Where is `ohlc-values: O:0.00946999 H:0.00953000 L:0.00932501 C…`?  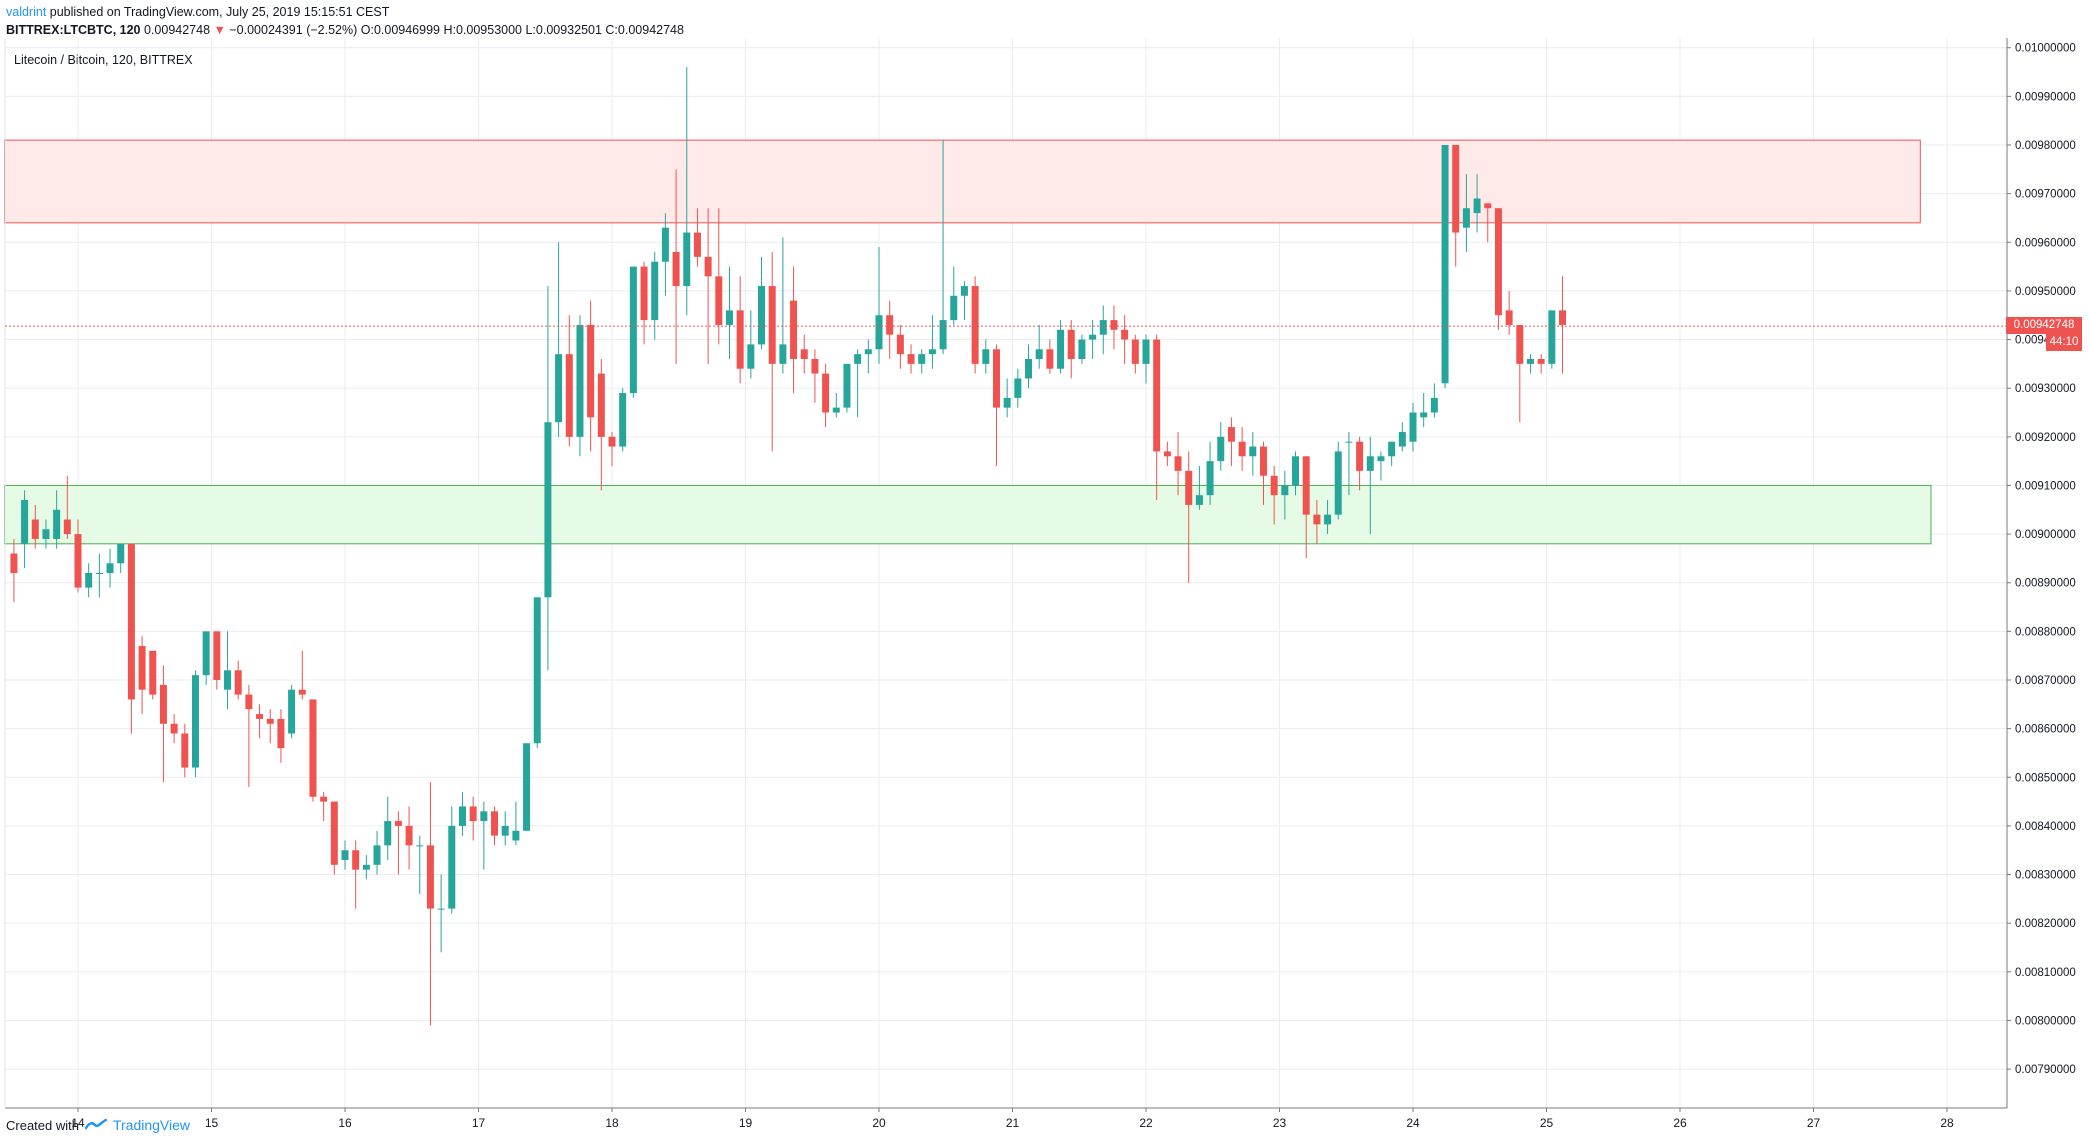
ohlc-values: O:0.00946999 H:0.00953000 L:0.00932501 C… is located at coordinates (522, 30).